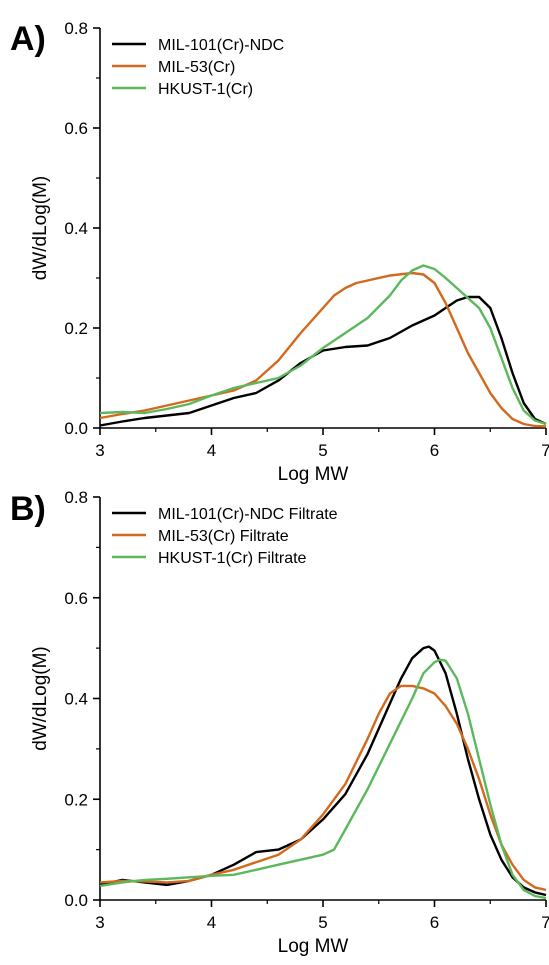  Describe the element at coordinates (196, 67) in the screenshot. I see `legend-label-1: MIL-53(Cr)` at that location.